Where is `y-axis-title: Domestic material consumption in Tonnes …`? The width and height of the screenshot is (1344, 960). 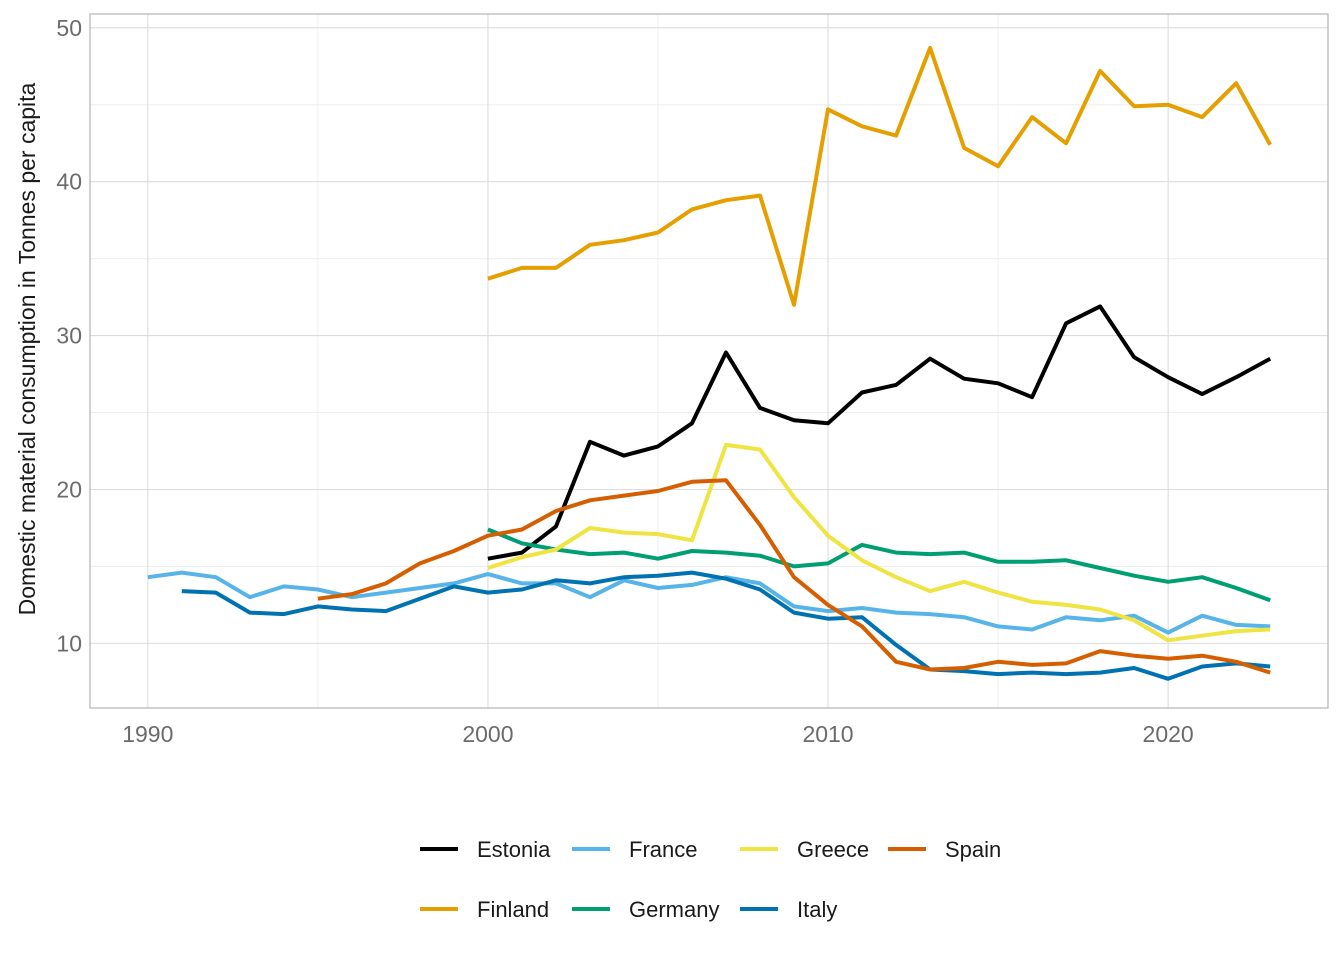 y-axis-title: Domestic material consumption in Tonnes … is located at coordinates (27, 348).